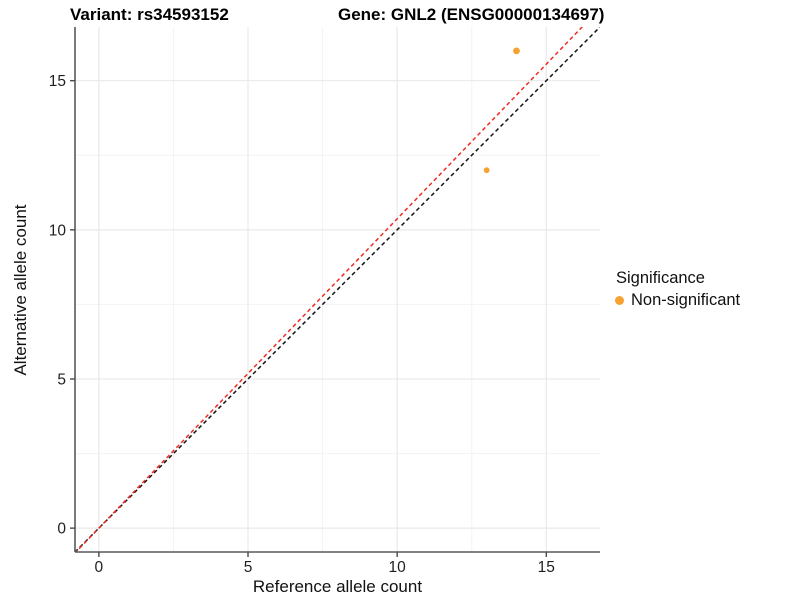  What do you see at coordinates (61, 379) in the screenshot?
I see `y-tick-label: 5` at bounding box center [61, 379].